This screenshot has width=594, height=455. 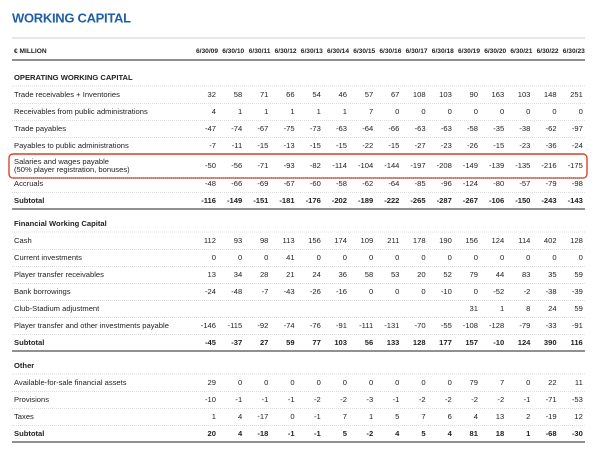 What do you see at coordinates (395, 94) in the screenshot?
I see `cell-value: 67` at bounding box center [395, 94].